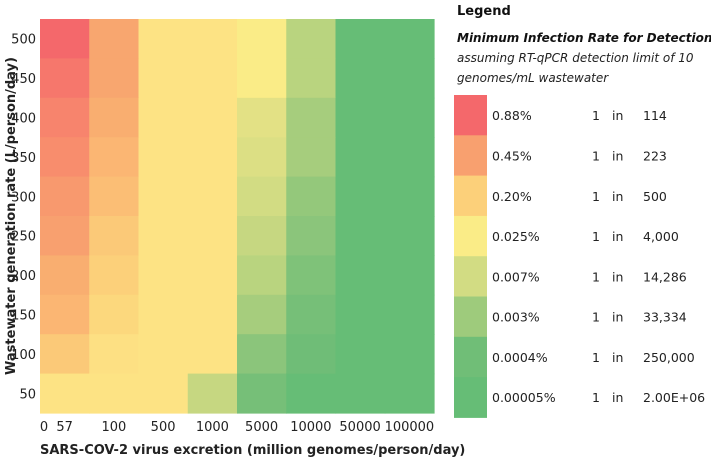 Image resolution: width=711 pixels, height=460 pixels. I want to click on x-tick-label: 0, so click(44, 427).